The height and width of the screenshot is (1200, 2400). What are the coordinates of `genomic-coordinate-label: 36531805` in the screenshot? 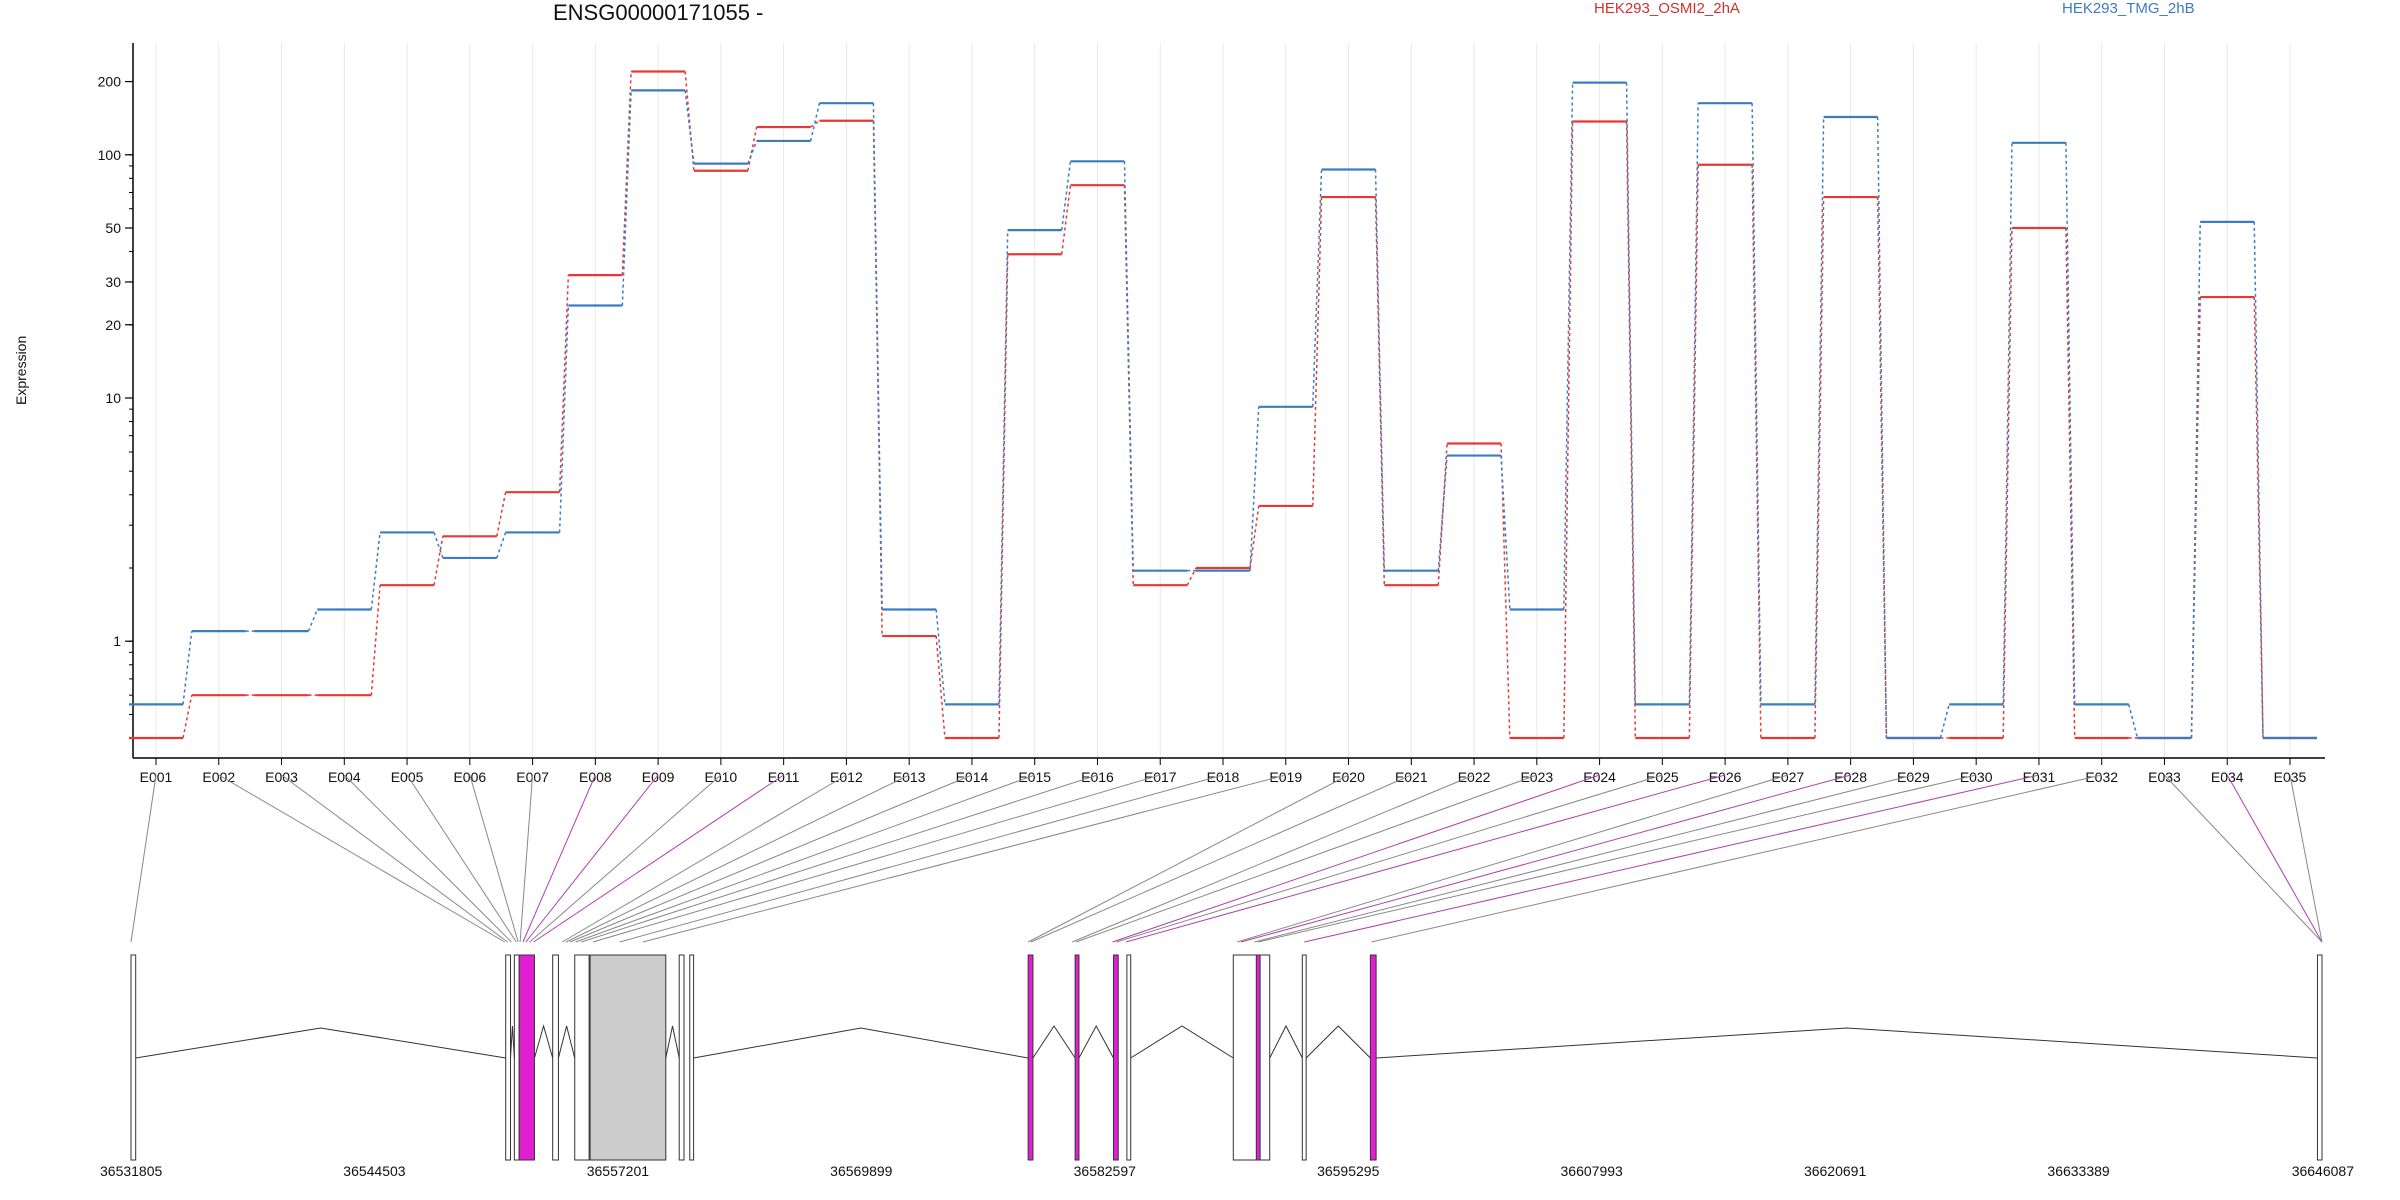 It's located at (131, 1171).